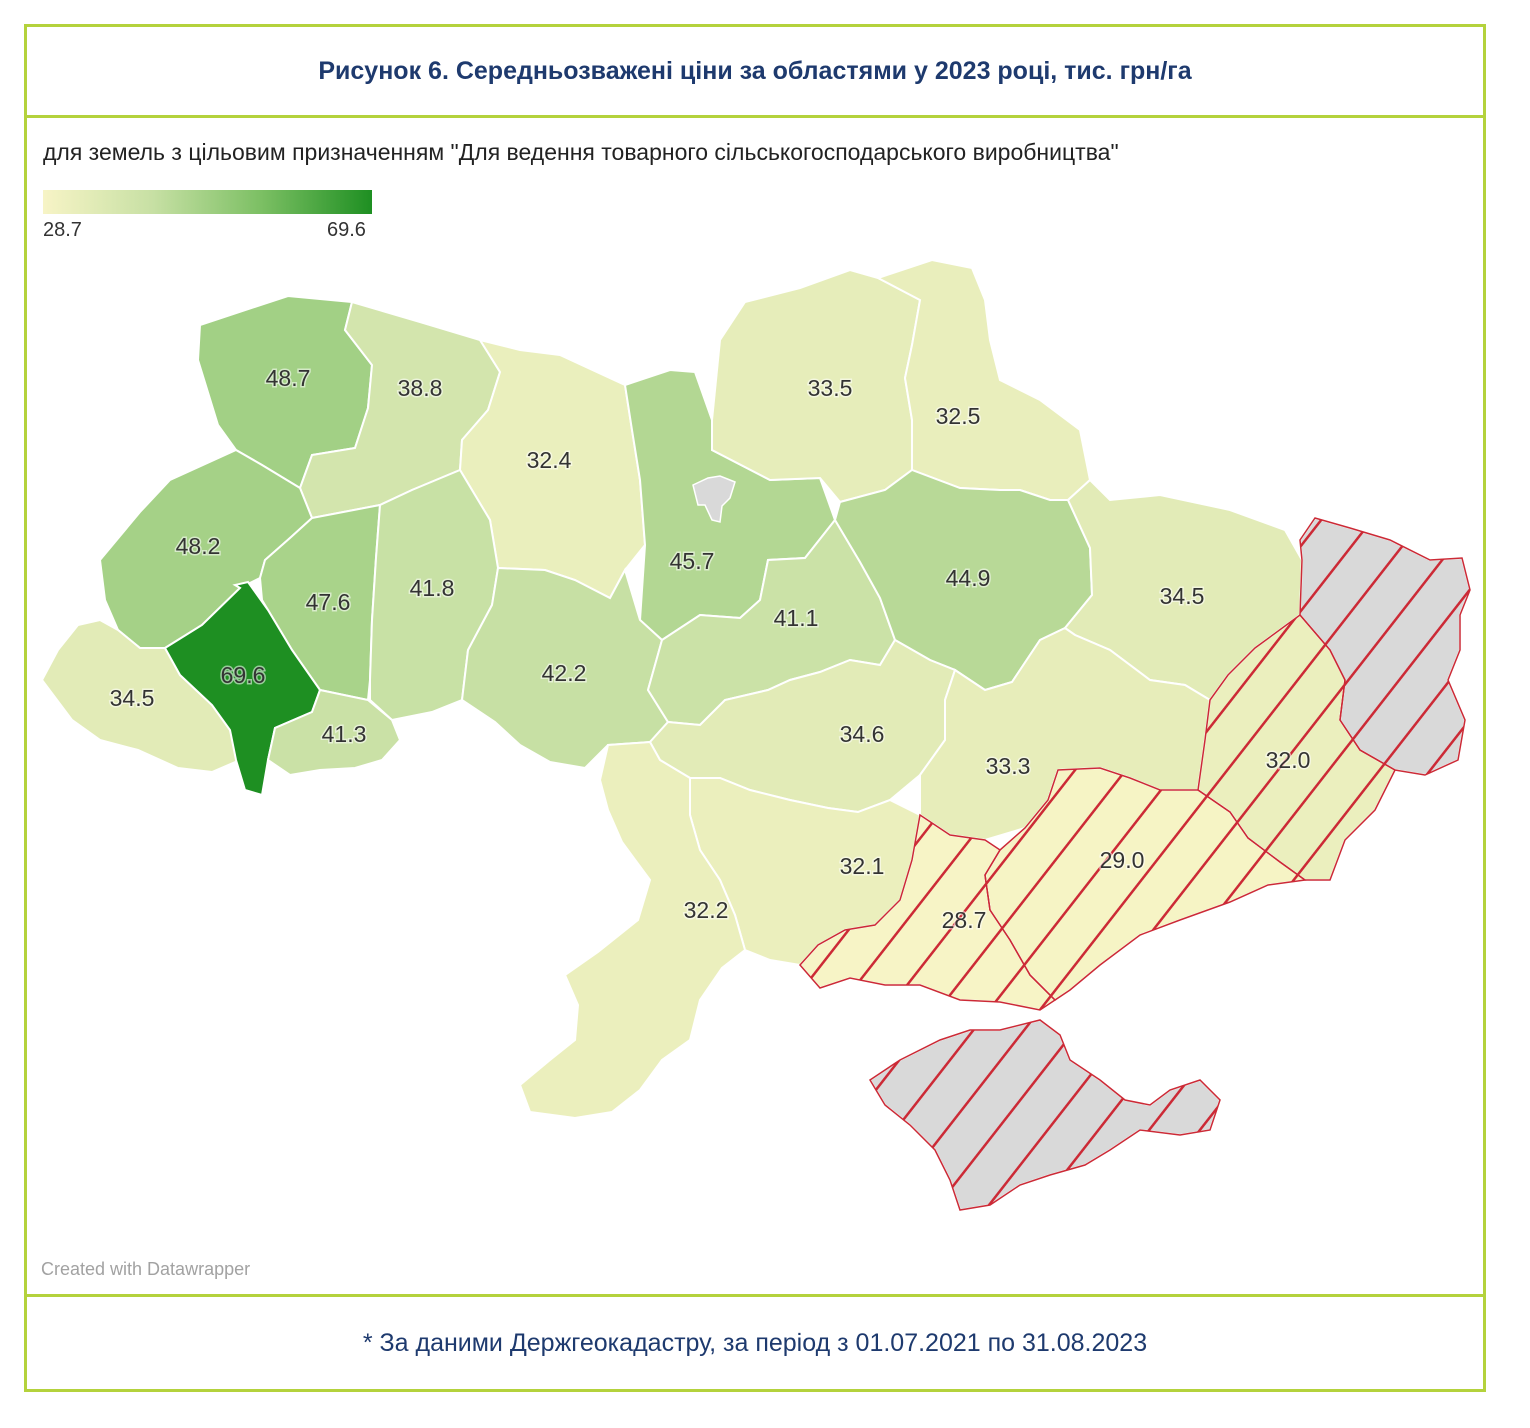 Image resolution: width=1530 pixels, height=1428 pixels. Describe the element at coordinates (706, 910) in the screenshot. I see `region-label-odesa: 32.2` at that location.